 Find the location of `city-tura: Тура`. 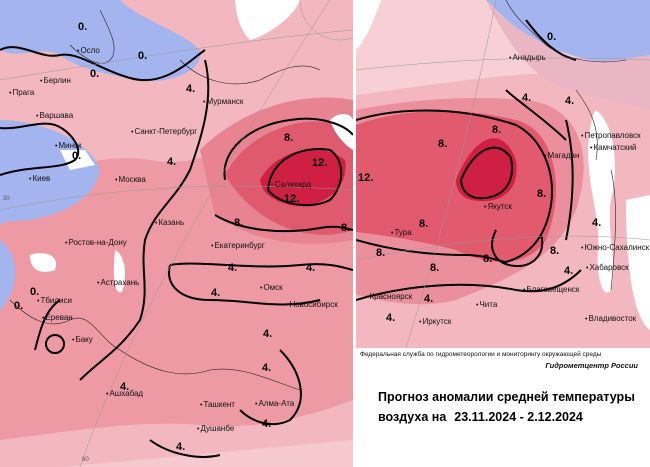

city-tura: Тура is located at coordinates (401, 233).